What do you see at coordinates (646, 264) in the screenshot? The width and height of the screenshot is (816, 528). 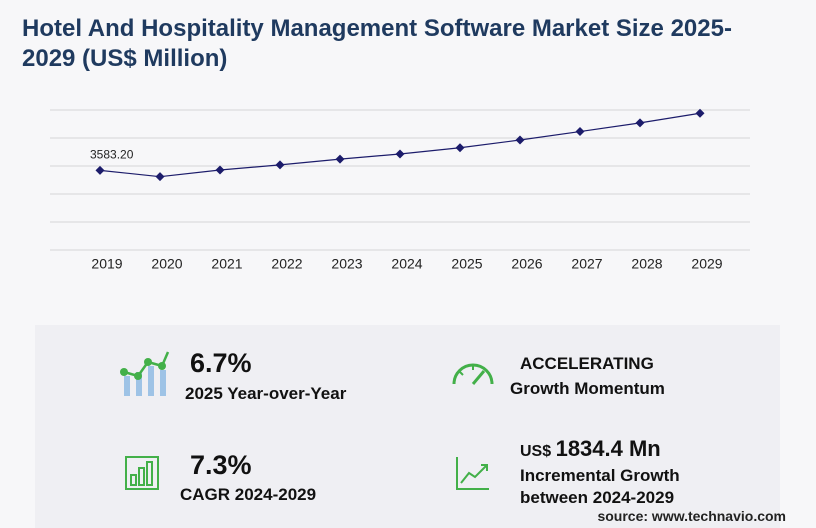 I see `x-tick-label: 2028` at bounding box center [646, 264].